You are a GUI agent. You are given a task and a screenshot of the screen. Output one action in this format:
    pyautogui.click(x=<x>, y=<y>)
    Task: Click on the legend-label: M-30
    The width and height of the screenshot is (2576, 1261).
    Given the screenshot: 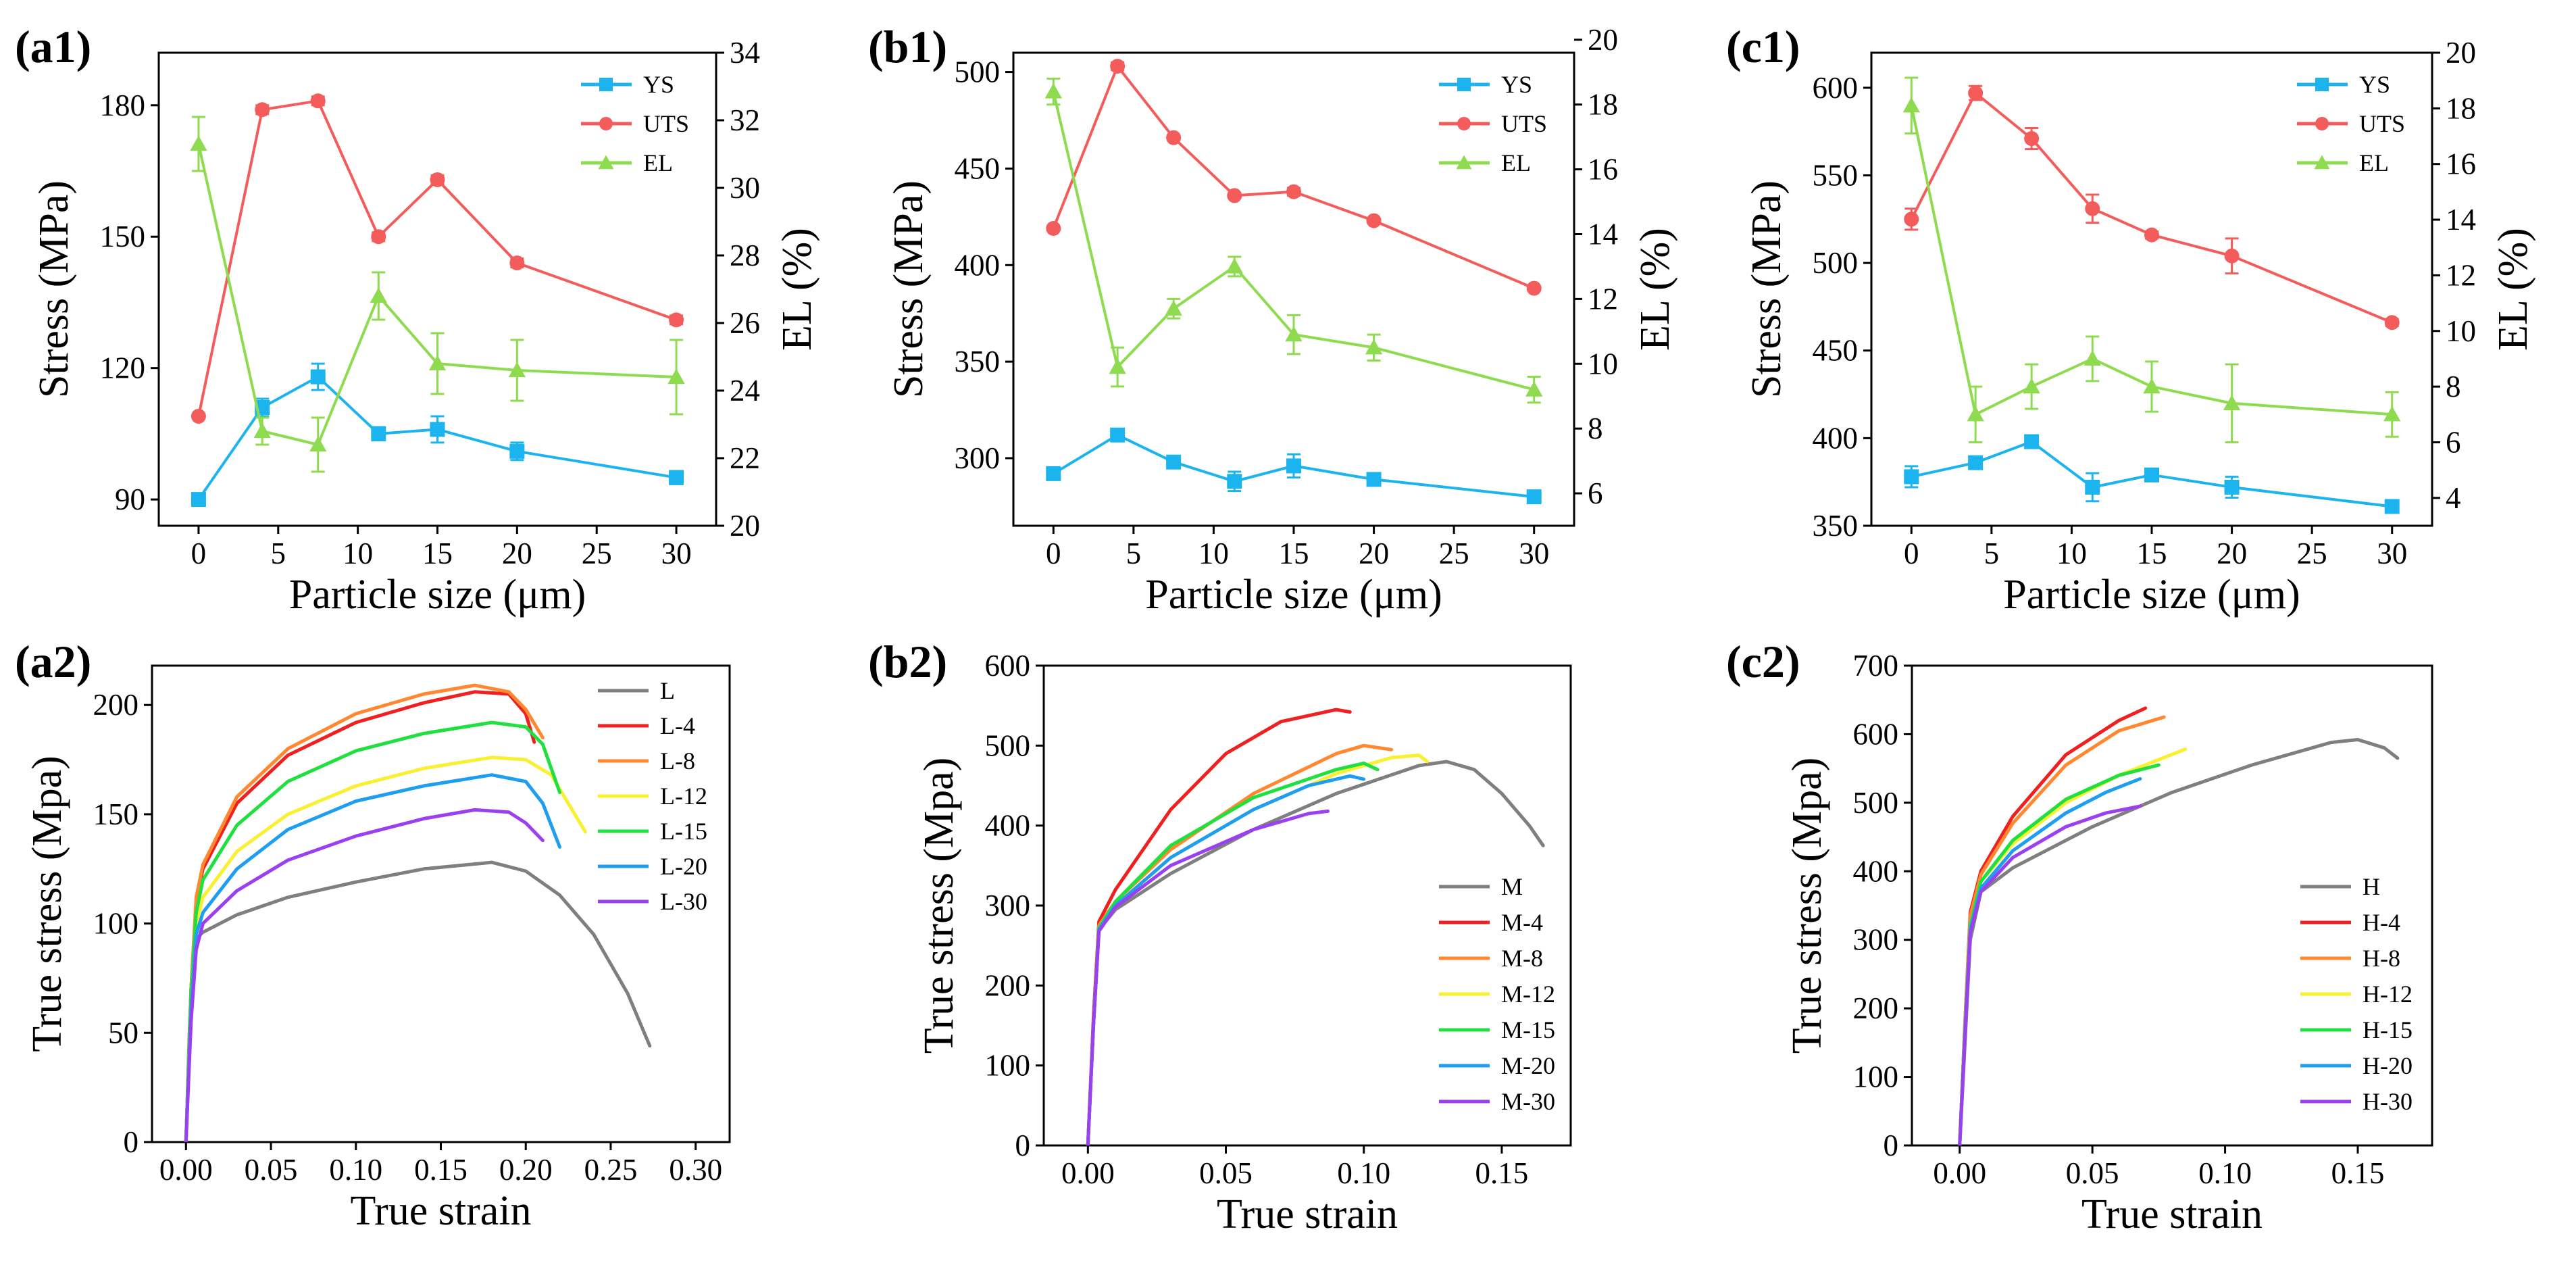 What is the action you would take?
    pyautogui.click(x=1528, y=1101)
    